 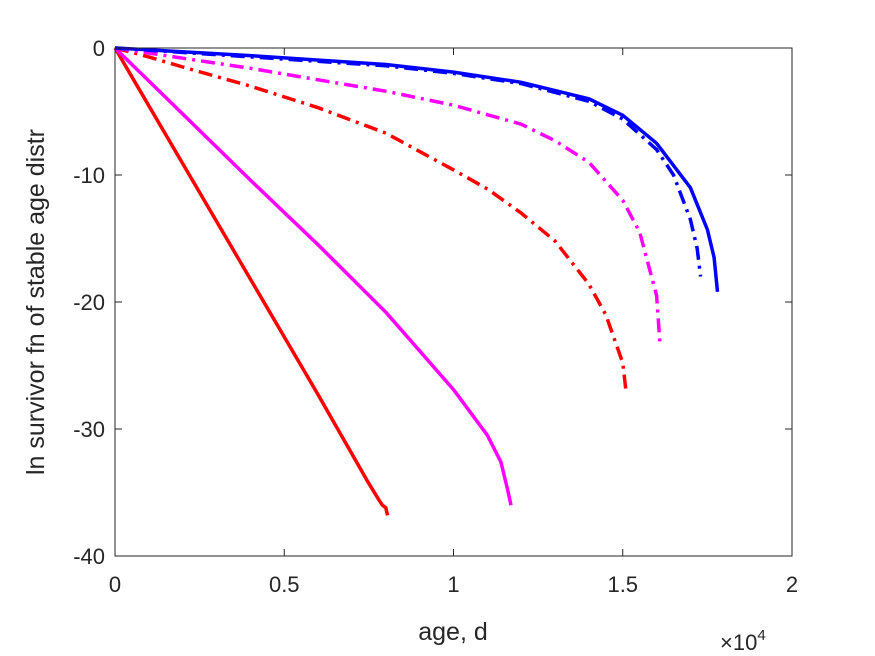 I want to click on x-tick-label: 2, so click(x=792, y=584).